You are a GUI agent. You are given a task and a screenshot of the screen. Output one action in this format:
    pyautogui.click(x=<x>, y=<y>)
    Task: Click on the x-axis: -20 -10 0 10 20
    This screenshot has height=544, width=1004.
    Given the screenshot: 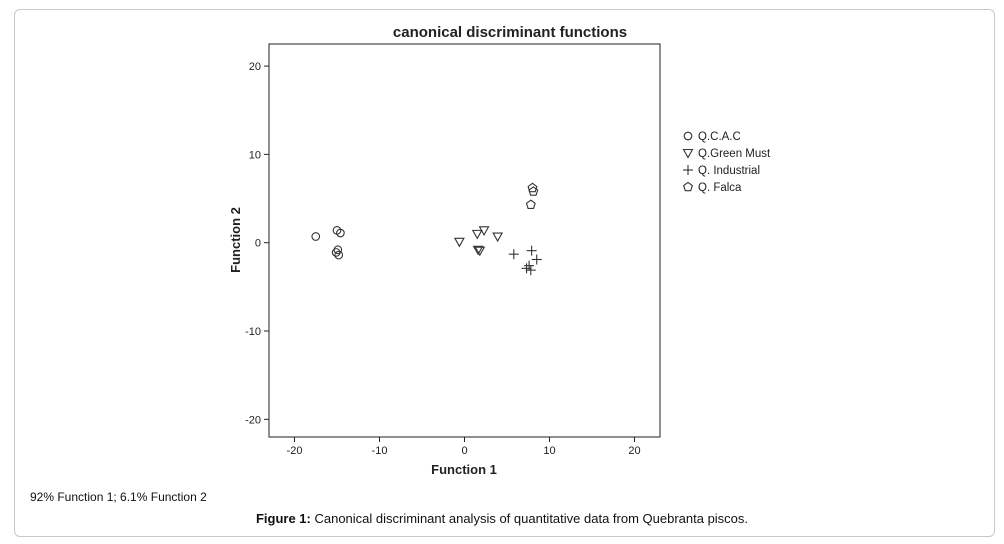 What is the action you would take?
    pyautogui.click(x=464, y=447)
    